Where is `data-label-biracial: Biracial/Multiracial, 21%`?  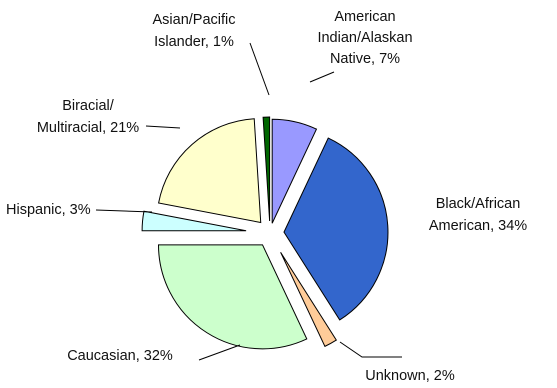
data-label-biracial: Biracial/Multiracial, 21% is located at coordinates (88, 117).